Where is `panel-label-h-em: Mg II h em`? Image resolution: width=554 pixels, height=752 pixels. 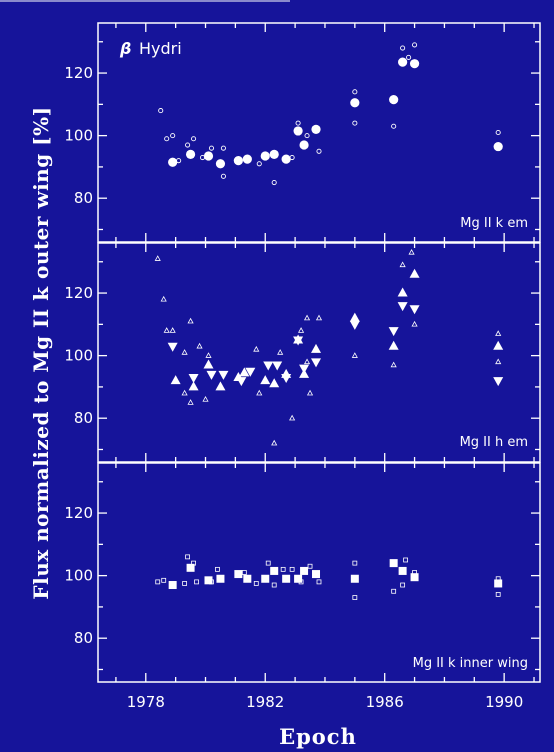
panel-label-h-em: Mg II h em is located at coordinates (494, 442).